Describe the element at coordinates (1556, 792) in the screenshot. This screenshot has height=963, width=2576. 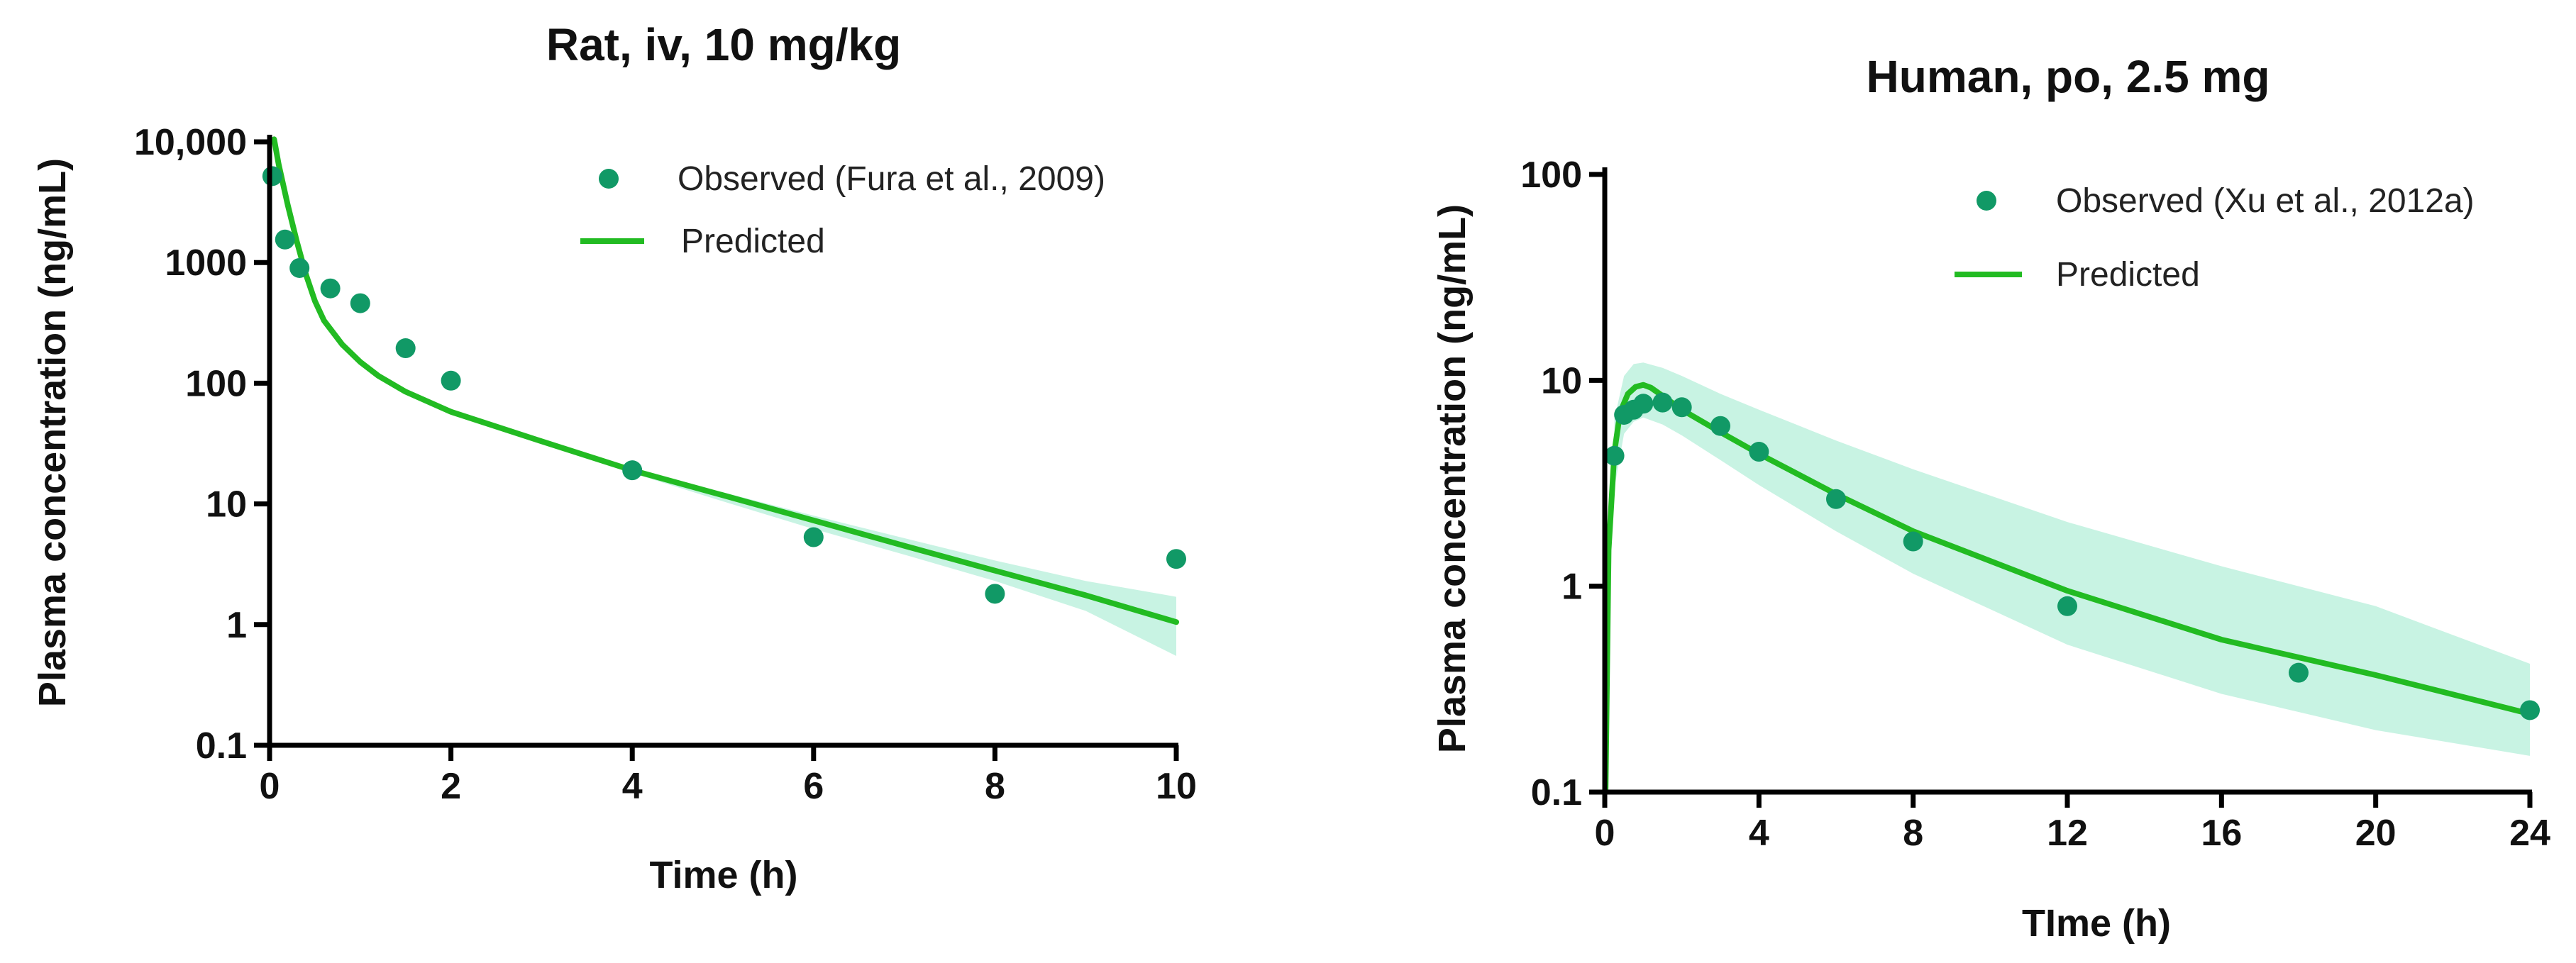
I see `human-y-tick-label: 0.1` at that location.